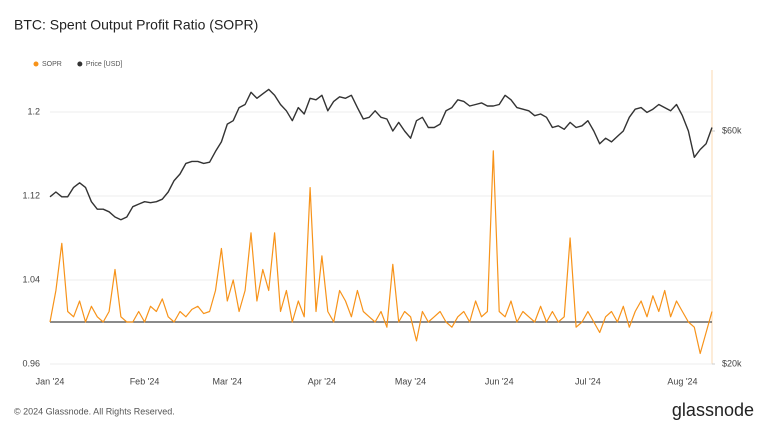 The width and height of the screenshot is (768, 432). Describe the element at coordinates (94, 411) in the screenshot. I see `footer: © 2024 Glassnode. All Rights Reserved.` at that location.